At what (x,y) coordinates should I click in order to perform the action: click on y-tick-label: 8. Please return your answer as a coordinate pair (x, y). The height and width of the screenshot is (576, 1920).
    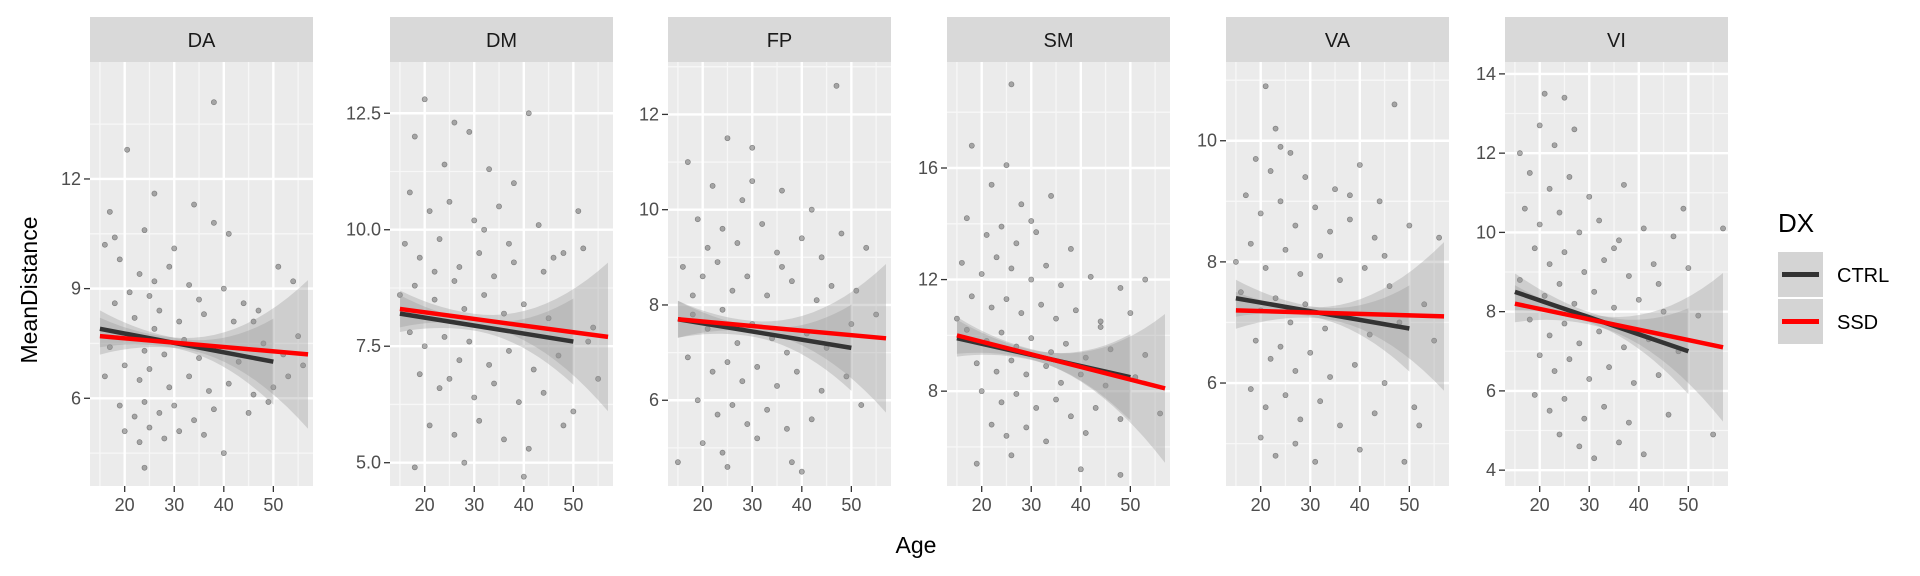
    Looking at the image, I should click on (1212, 262).